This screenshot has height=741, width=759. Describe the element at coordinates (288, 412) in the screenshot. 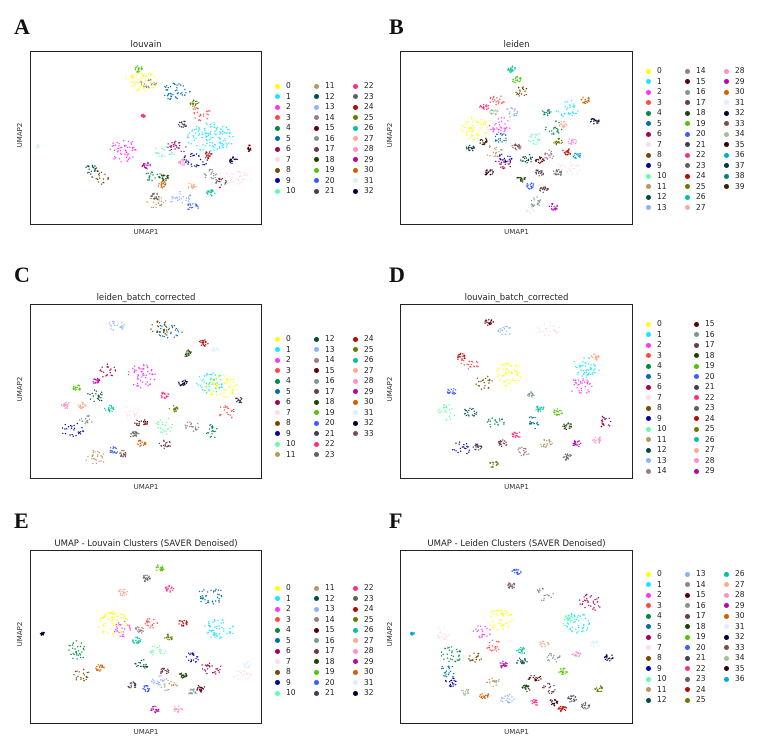

I see `legend-label: 7` at that location.